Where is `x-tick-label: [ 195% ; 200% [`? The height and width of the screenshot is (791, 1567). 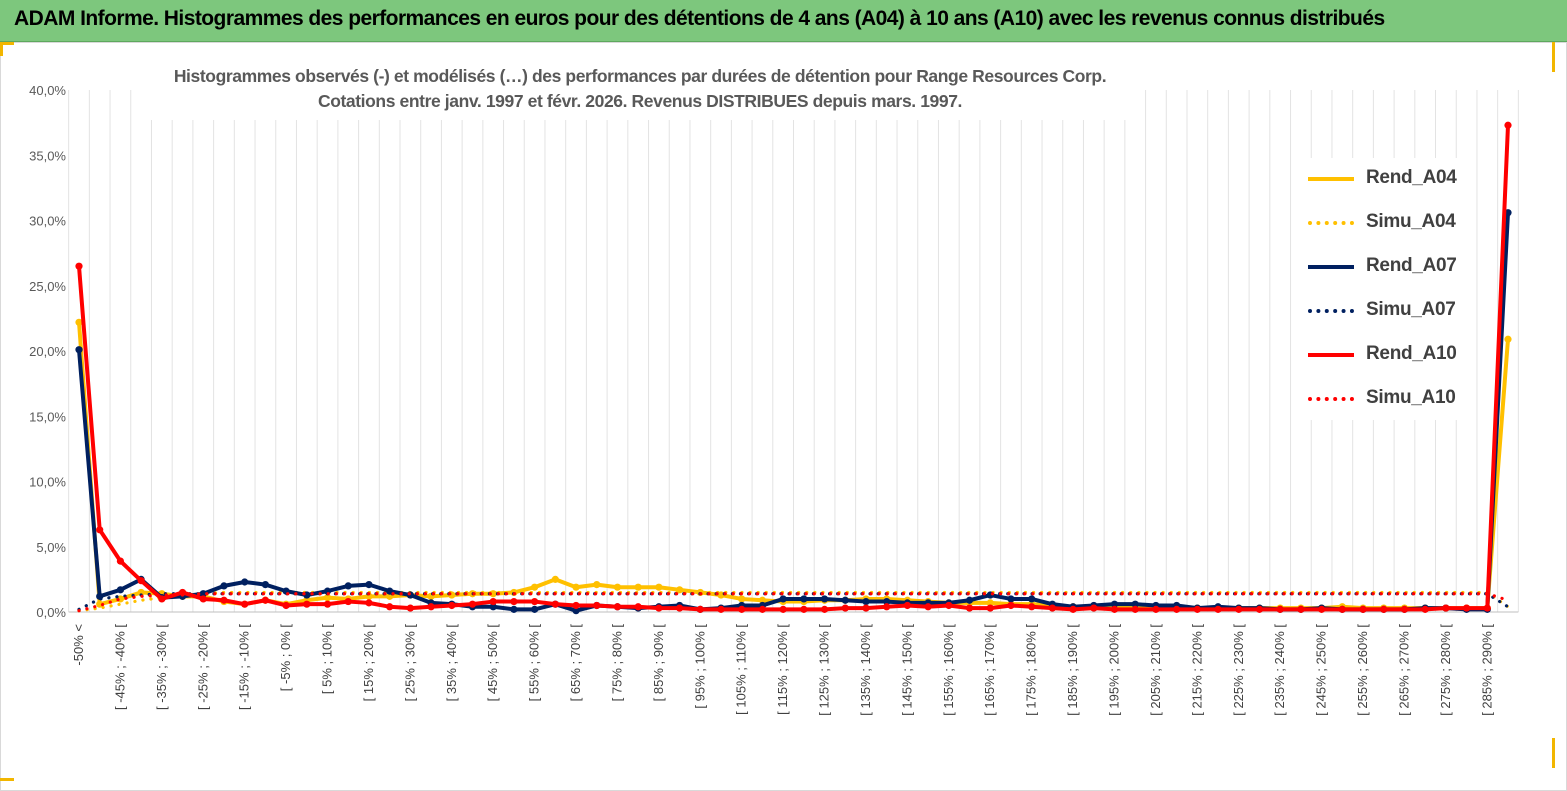
x-tick-label: [ 195% ; 200% [ is located at coordinates (1114, 670).